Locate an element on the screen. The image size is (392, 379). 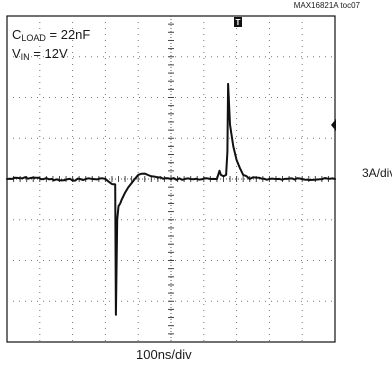
load-capacitance-label: CLOAD = 22nF is located at coordinates (51, 35).